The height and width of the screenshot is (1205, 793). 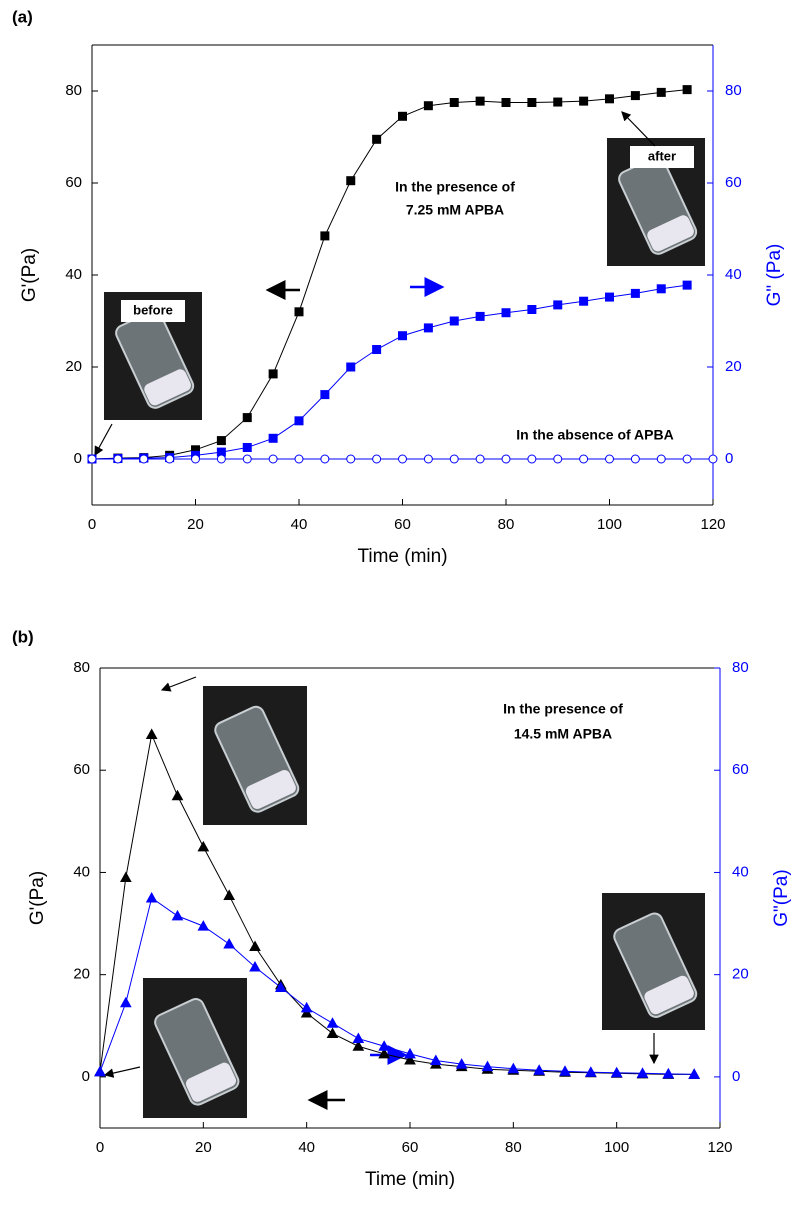 I want to click on y-tick-label: 60, so click(x=81, y=769).